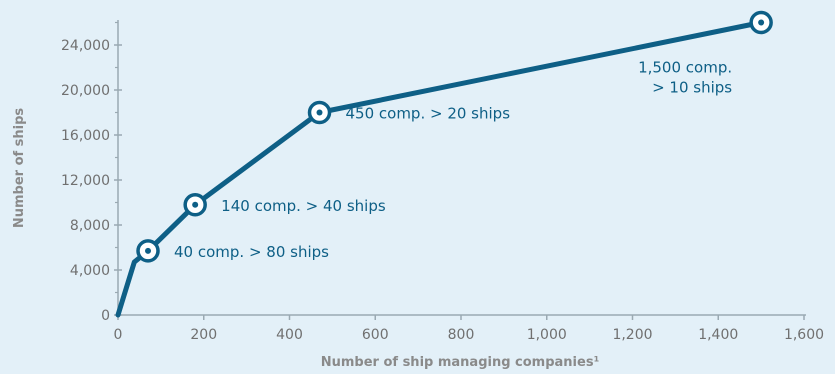 The height and width of the screenshot is (374, 835). What do you see at coordinates (19, 168) in the screenshot?
I see `y-axis-title: Number of ships` at bounding box center [19, 168].